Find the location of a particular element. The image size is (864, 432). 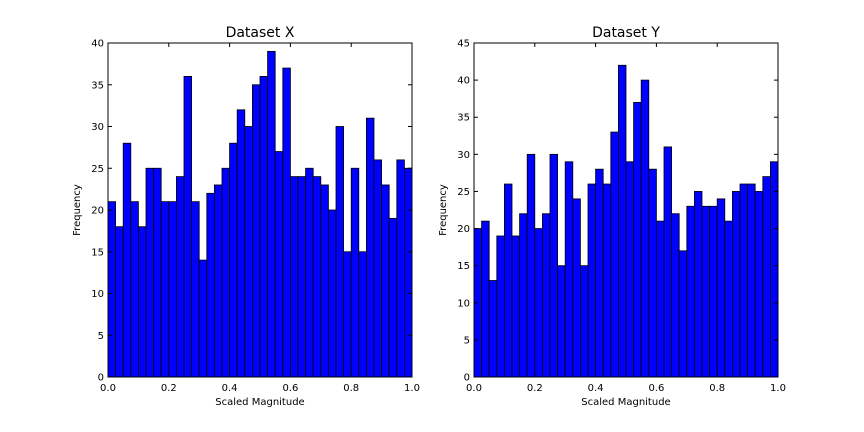

y-tick-label: 20 is located at coordinates (463, 229).